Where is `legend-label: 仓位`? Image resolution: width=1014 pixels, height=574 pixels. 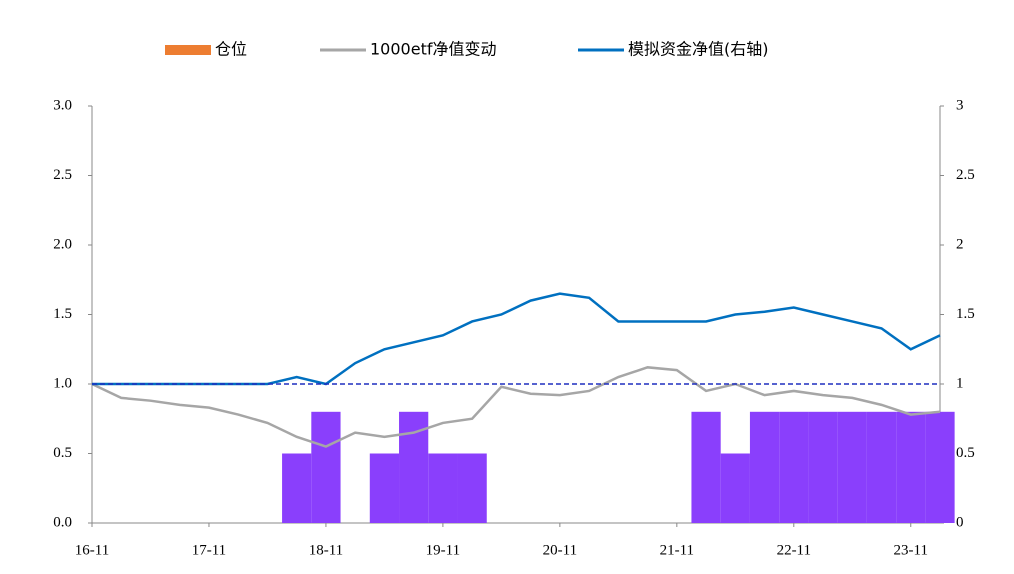
legend-label: 仓位 is located at coordinates (231, 49).